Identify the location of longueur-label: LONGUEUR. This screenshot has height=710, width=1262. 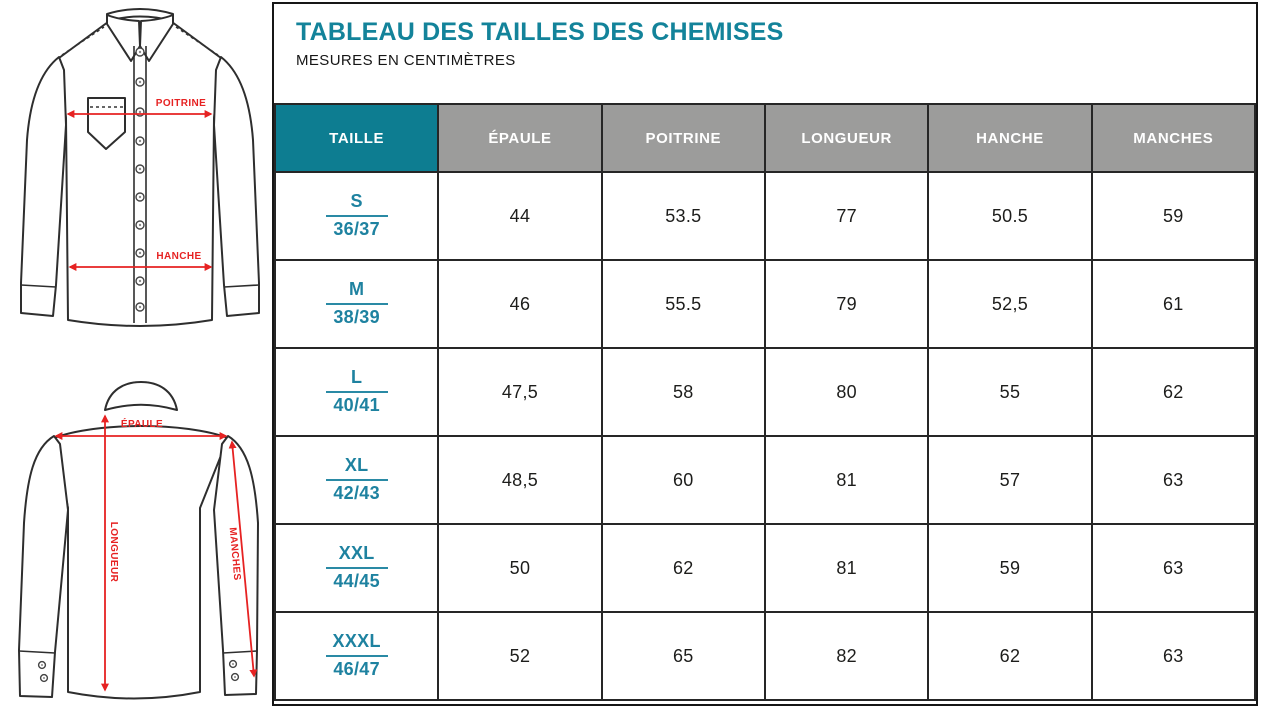
(113, 552).